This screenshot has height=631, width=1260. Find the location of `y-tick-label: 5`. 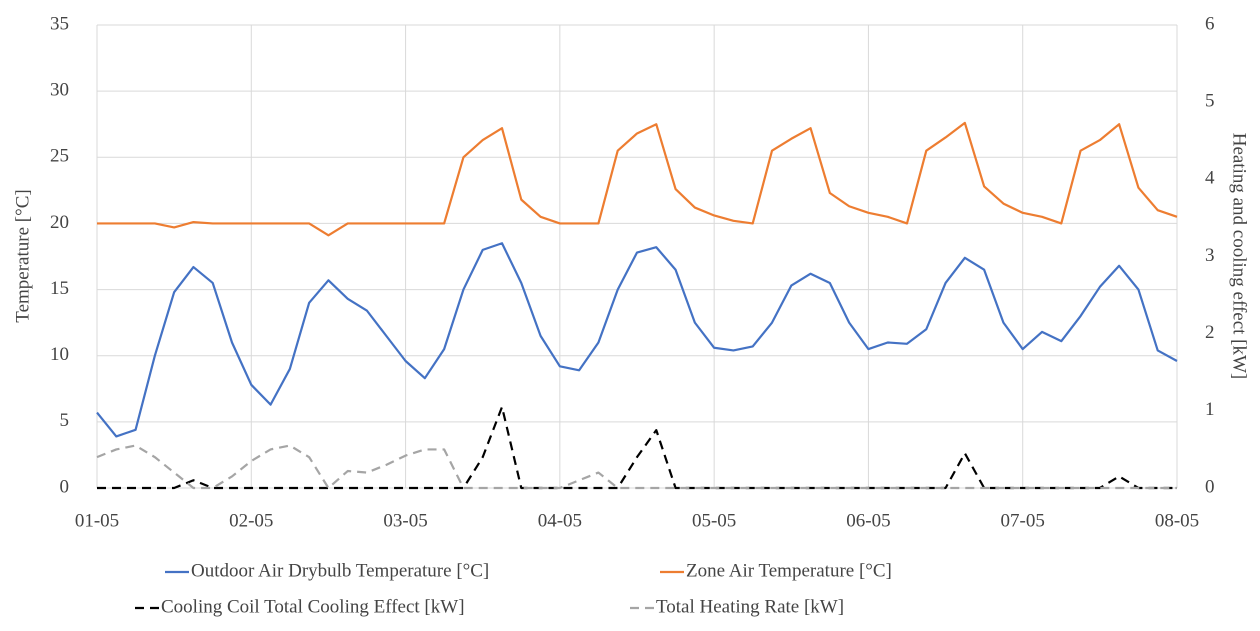

y-tick-label: 5 is located at coordinates (65, 420).